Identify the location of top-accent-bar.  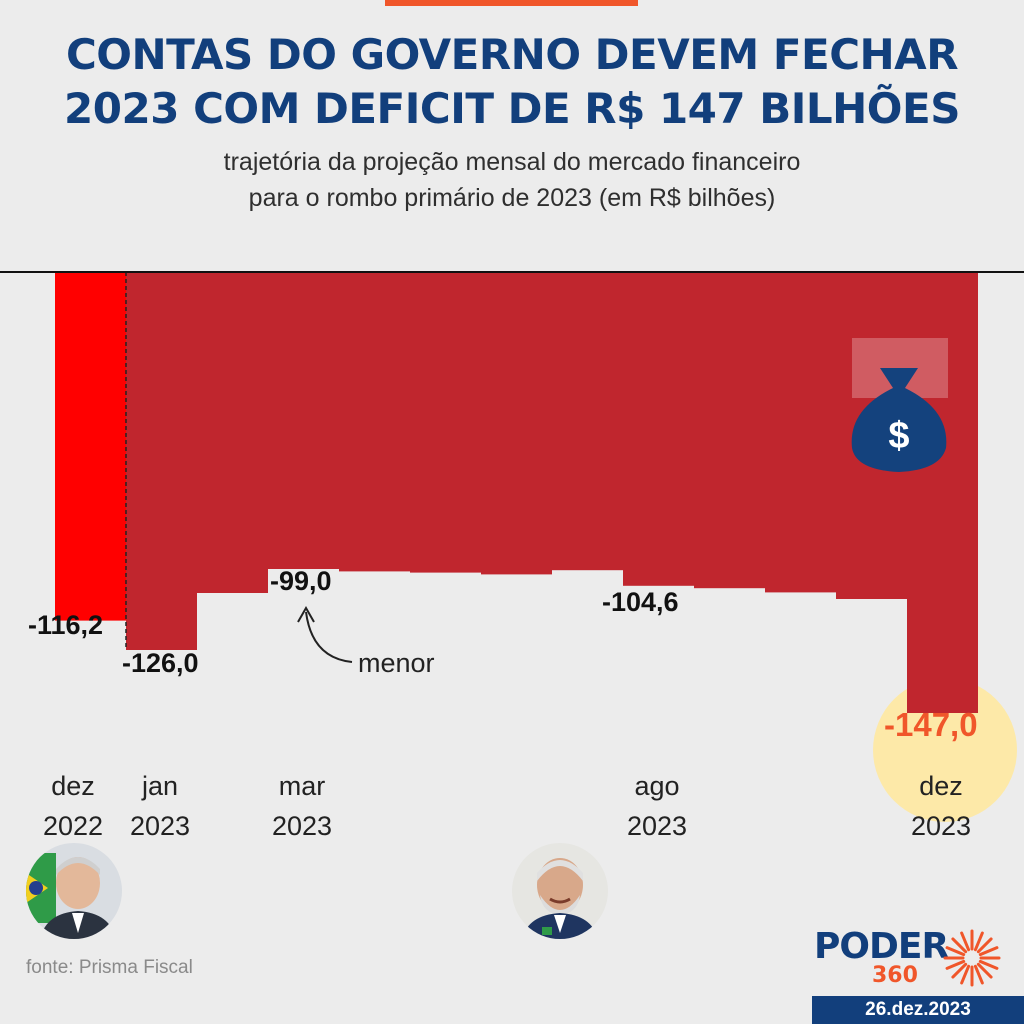
(511, 3).